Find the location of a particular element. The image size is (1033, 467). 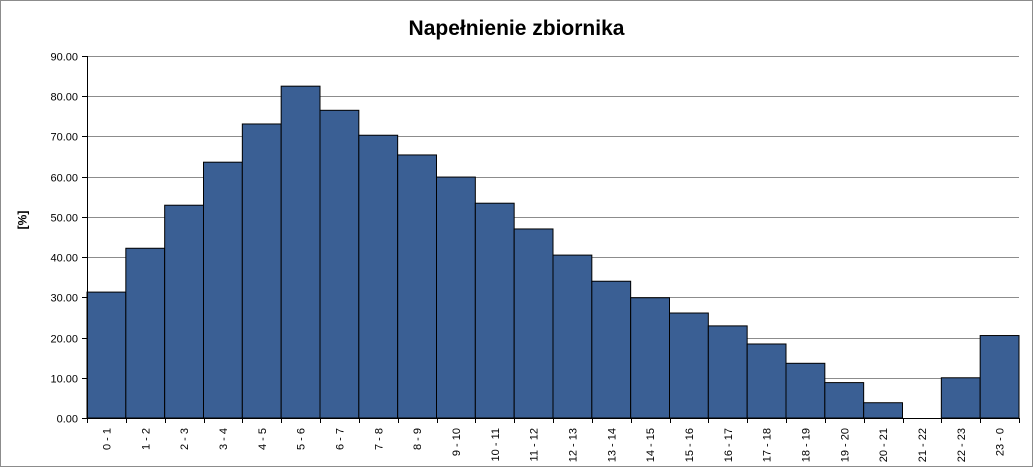

y-tick-label: 40.00 is located at coordinates (64, 259).